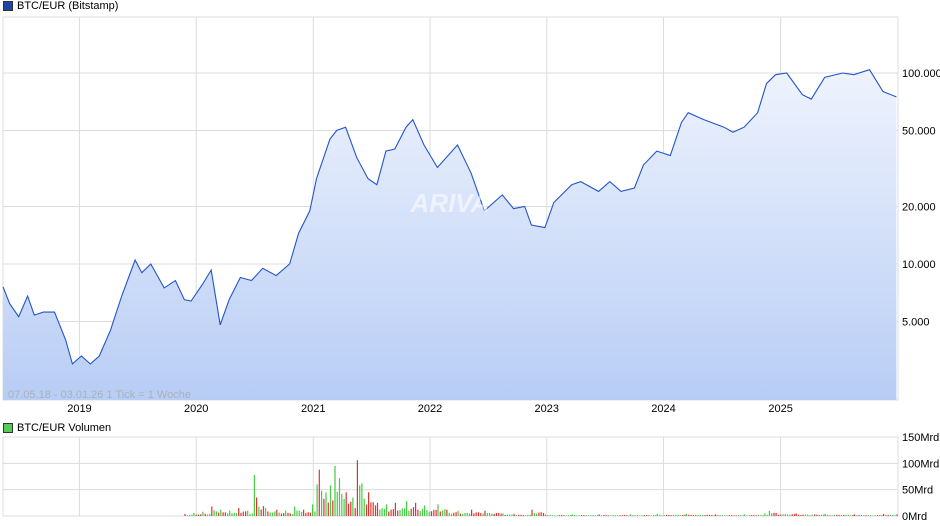 This screenshot has height=526, width=940. Describe the element at coordinates (921, 74) in the screenshot. I see `y-tick-label: 100.000` at that location.